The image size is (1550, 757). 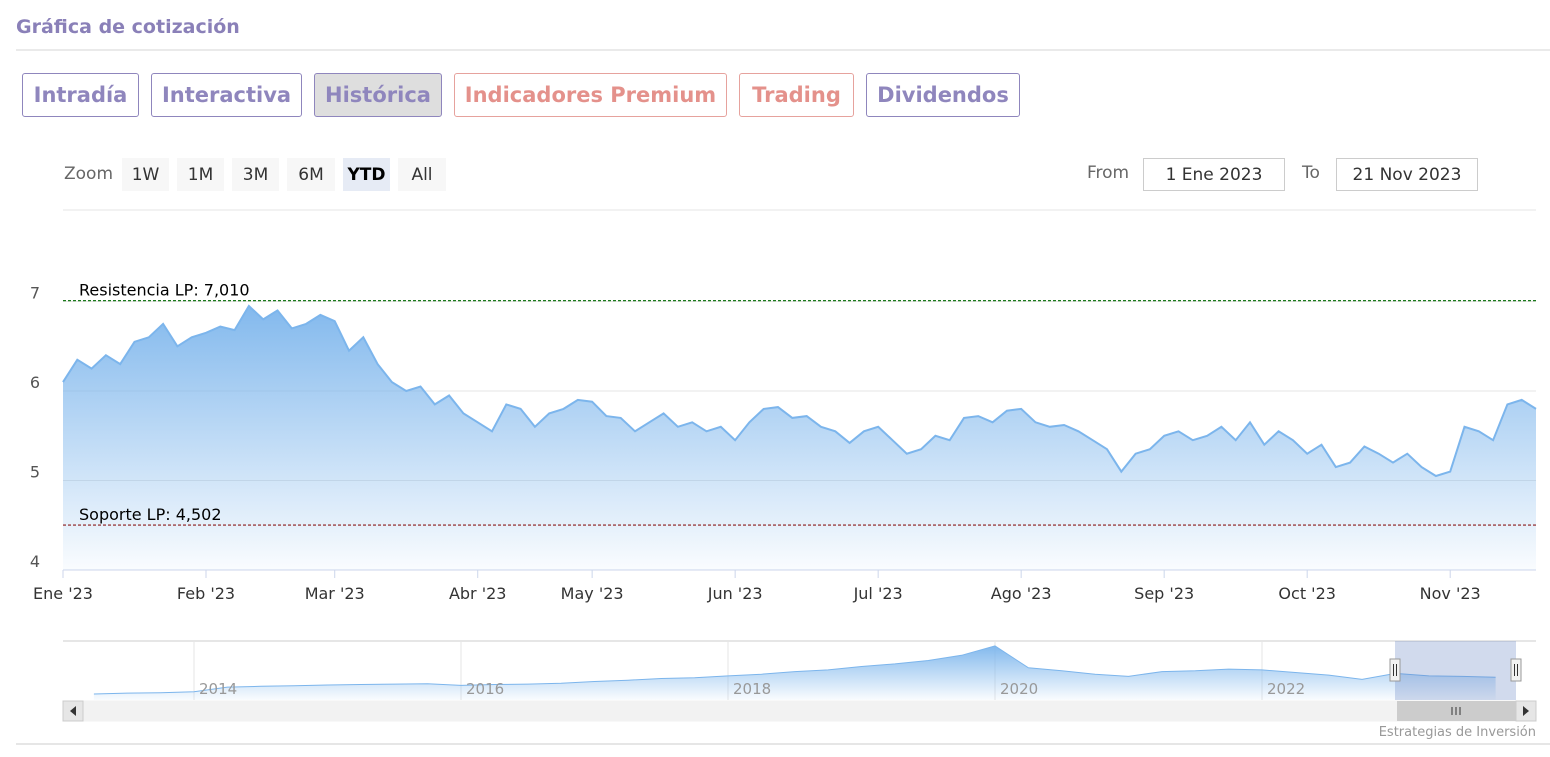 What do you see at coordinates (1457, 732) in the screenshot?
I see `credit: Estrategias de Inversión` at bounding box center [1457, 732].